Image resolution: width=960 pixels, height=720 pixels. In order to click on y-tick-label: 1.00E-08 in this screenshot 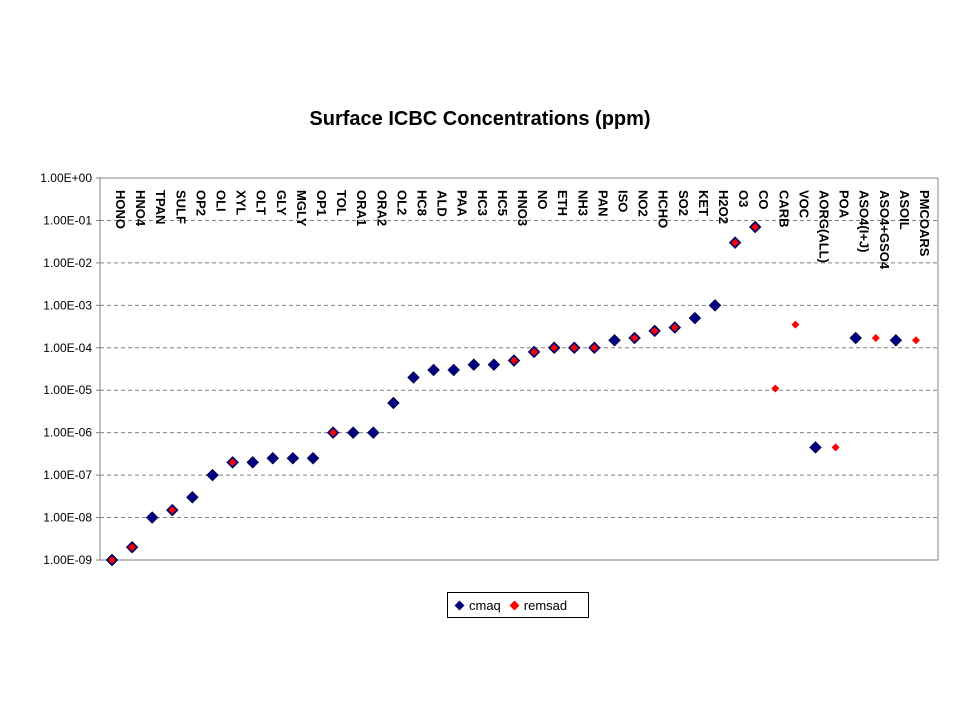, I will do `click(67, 518)`.